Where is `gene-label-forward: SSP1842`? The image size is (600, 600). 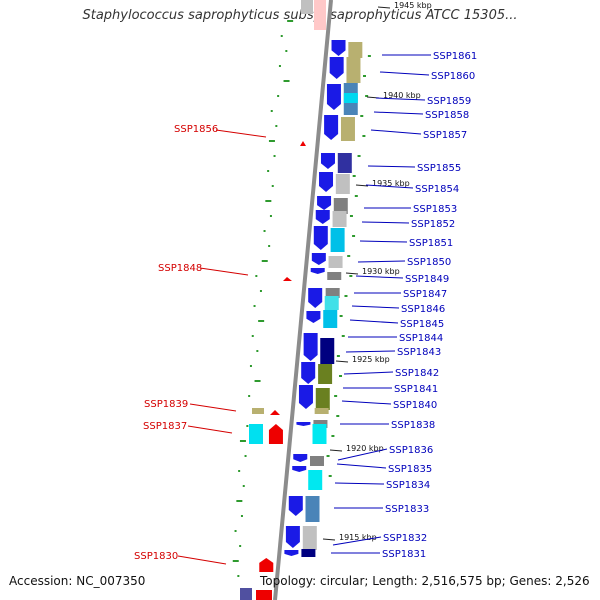 gene-label-forward: SSP1842 is located at coordinates (417, 373).